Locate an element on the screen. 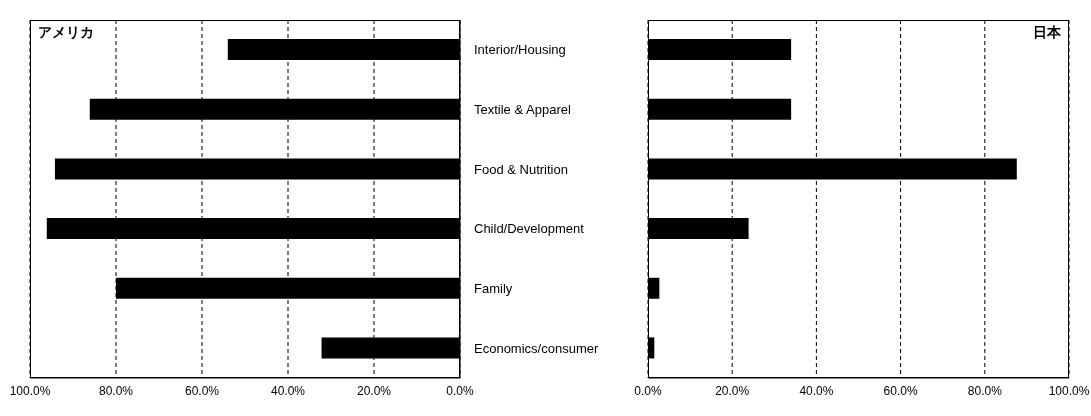 Image resolution: width=1091 pixels, height=416 pixels. y-tick-label: Family is located at coordinates (493, 289).